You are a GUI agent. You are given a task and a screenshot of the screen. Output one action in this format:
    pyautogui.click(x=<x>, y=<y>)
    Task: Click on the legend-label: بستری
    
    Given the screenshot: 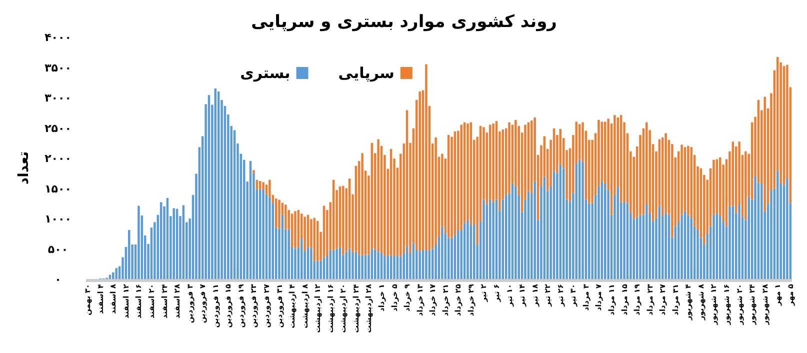 What is the action you would take?
    pyautogui.click(x=265, y=73)
    